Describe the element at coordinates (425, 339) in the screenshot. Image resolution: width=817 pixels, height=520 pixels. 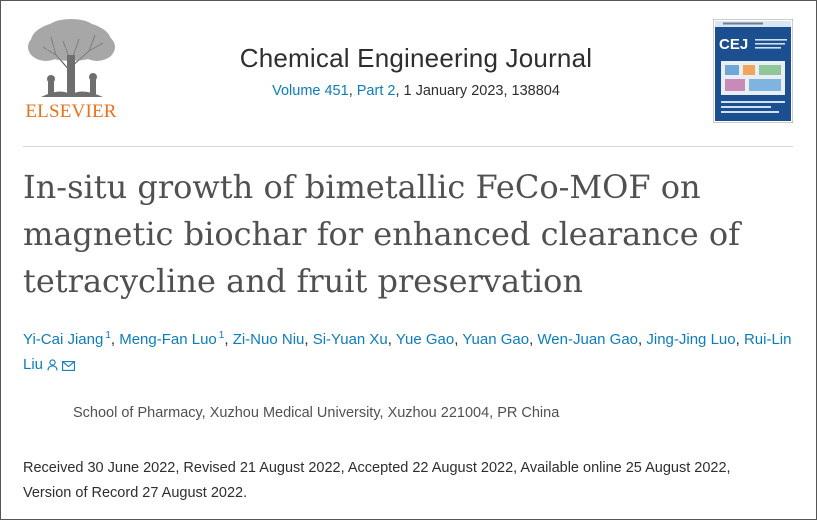
I see `author-link: Yue Gao` at that location.